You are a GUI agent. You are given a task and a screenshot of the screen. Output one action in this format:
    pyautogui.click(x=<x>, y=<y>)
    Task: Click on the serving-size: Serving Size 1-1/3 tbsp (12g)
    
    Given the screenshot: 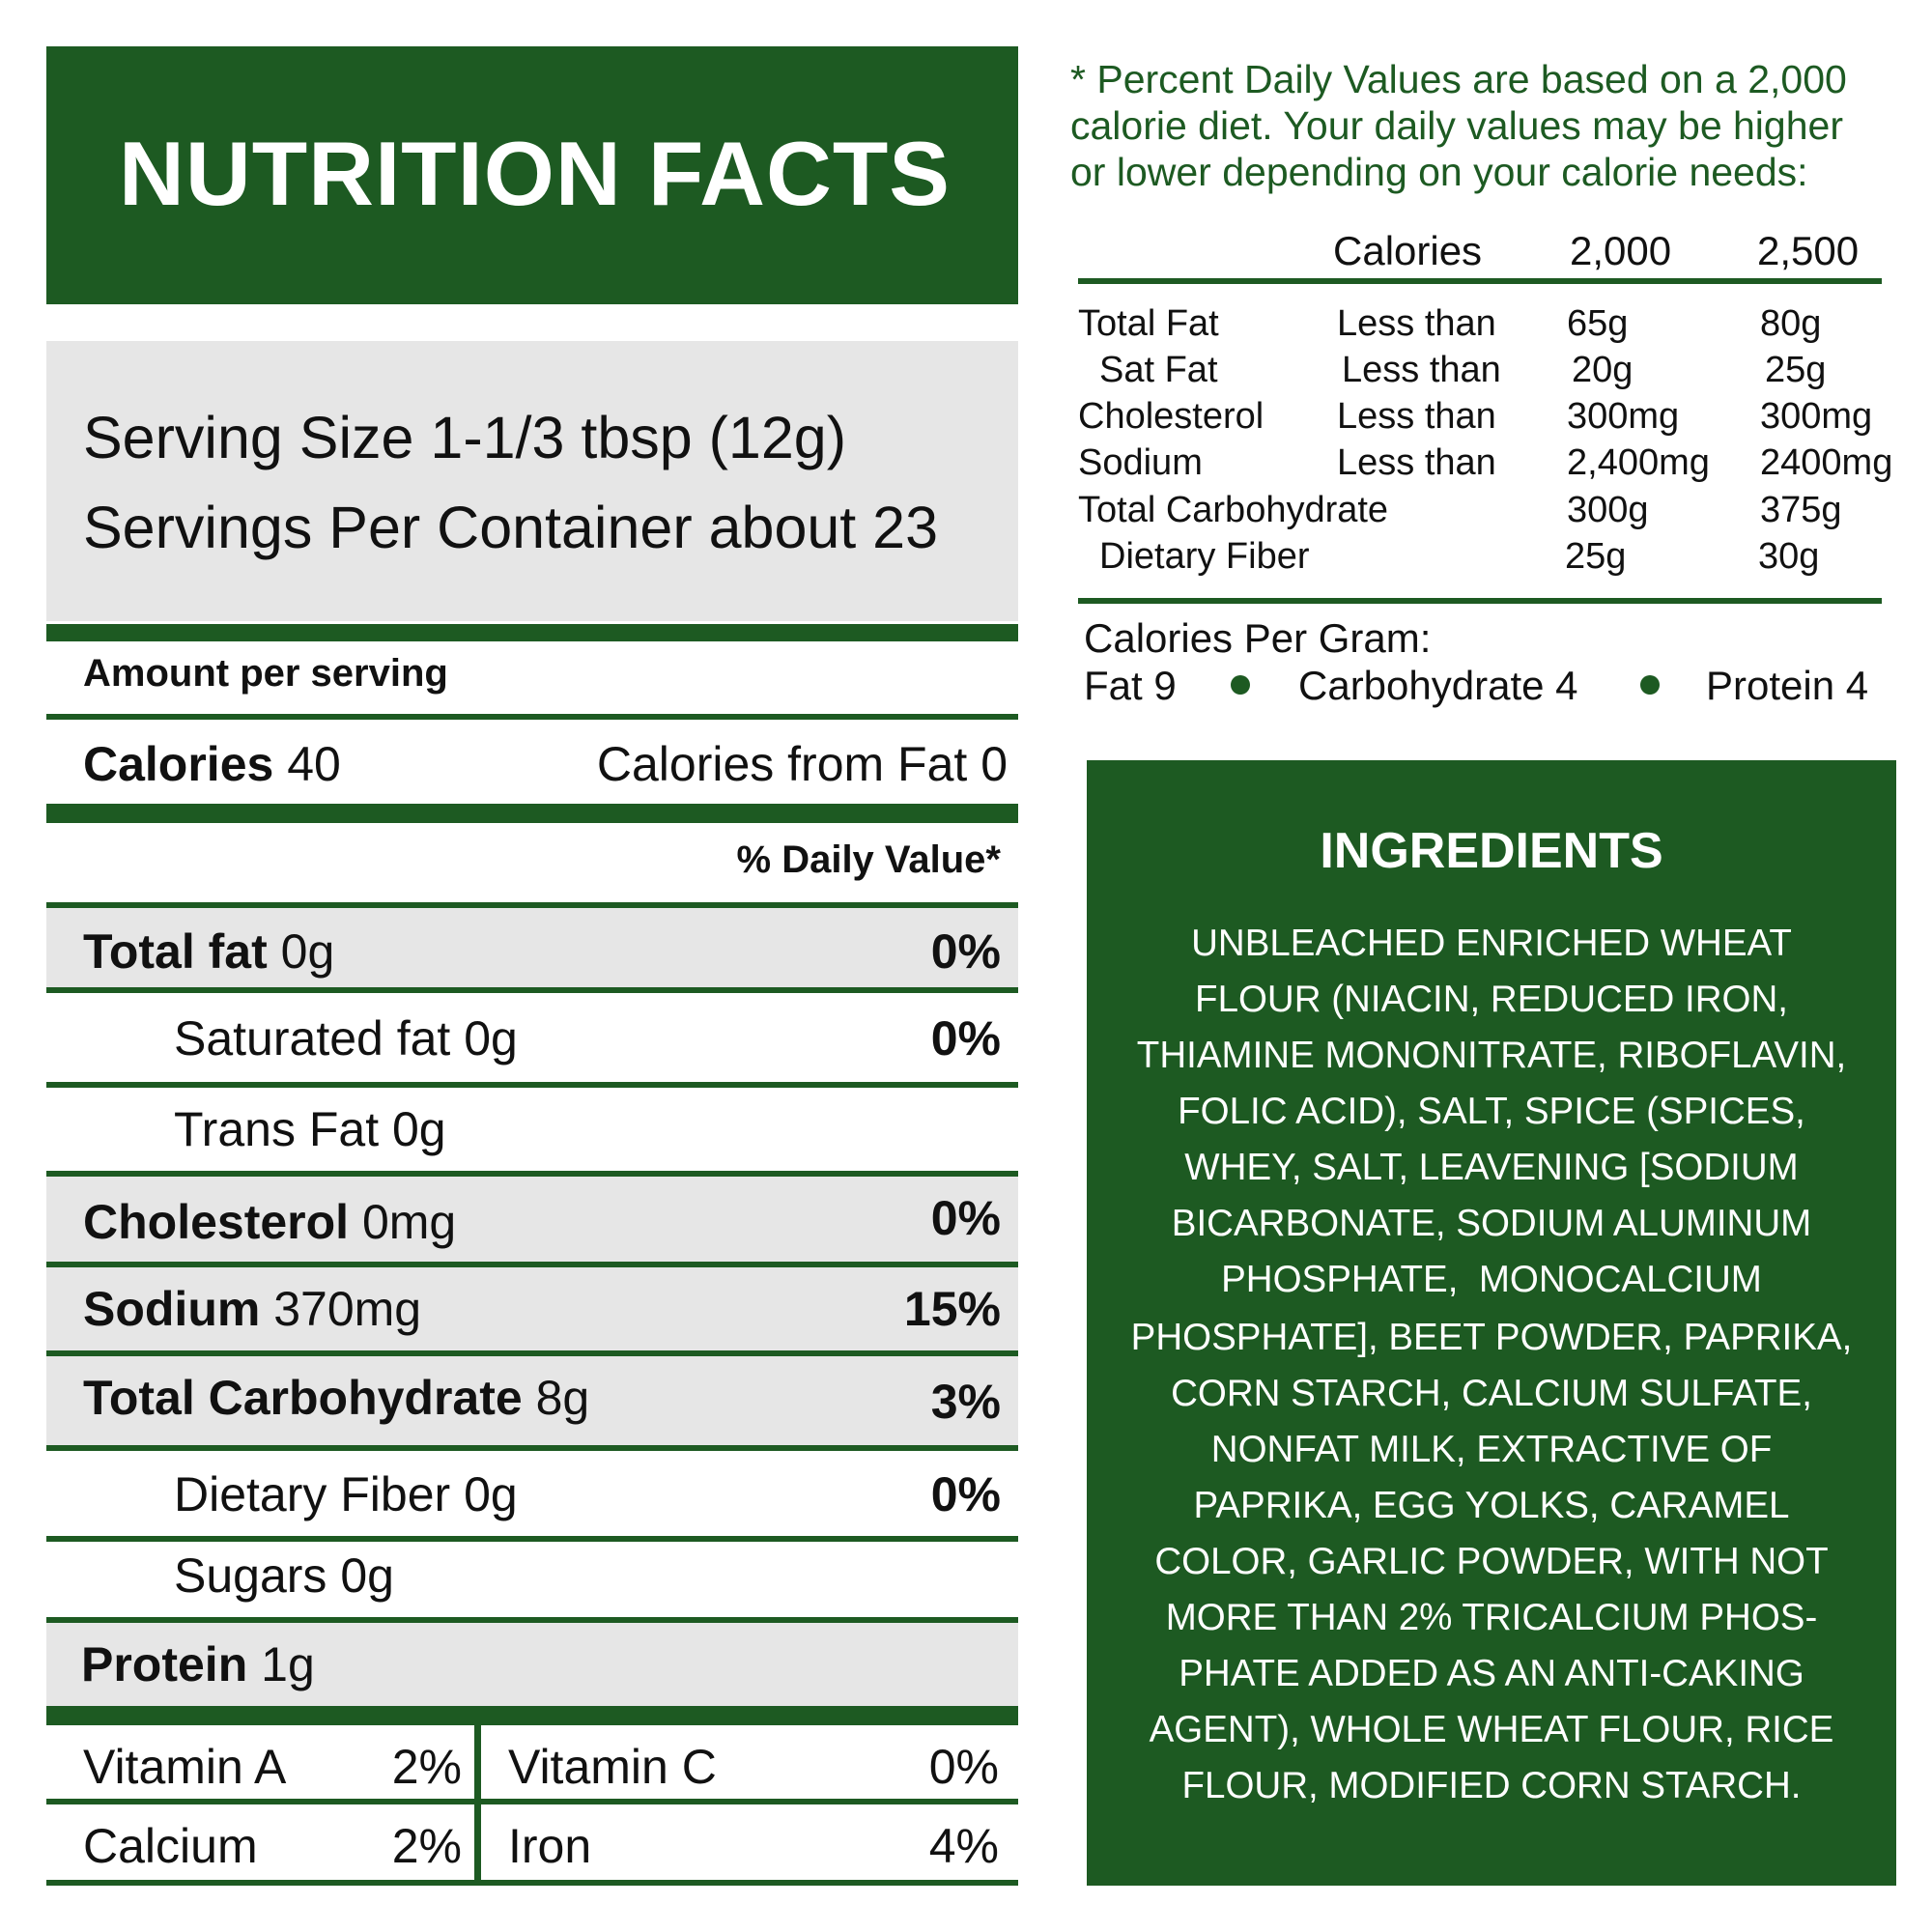 What is the action you would take?
    pyautogui.click(x=465, y=437)
    